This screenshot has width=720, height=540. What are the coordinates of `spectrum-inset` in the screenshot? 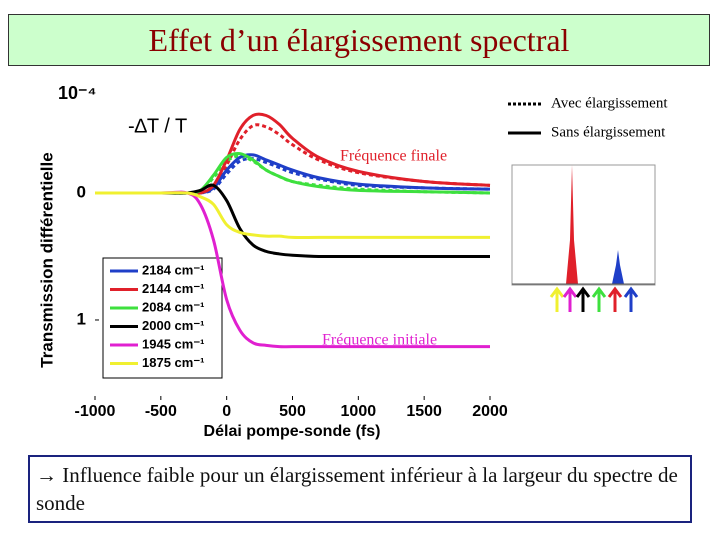 It's located at (583, 238).